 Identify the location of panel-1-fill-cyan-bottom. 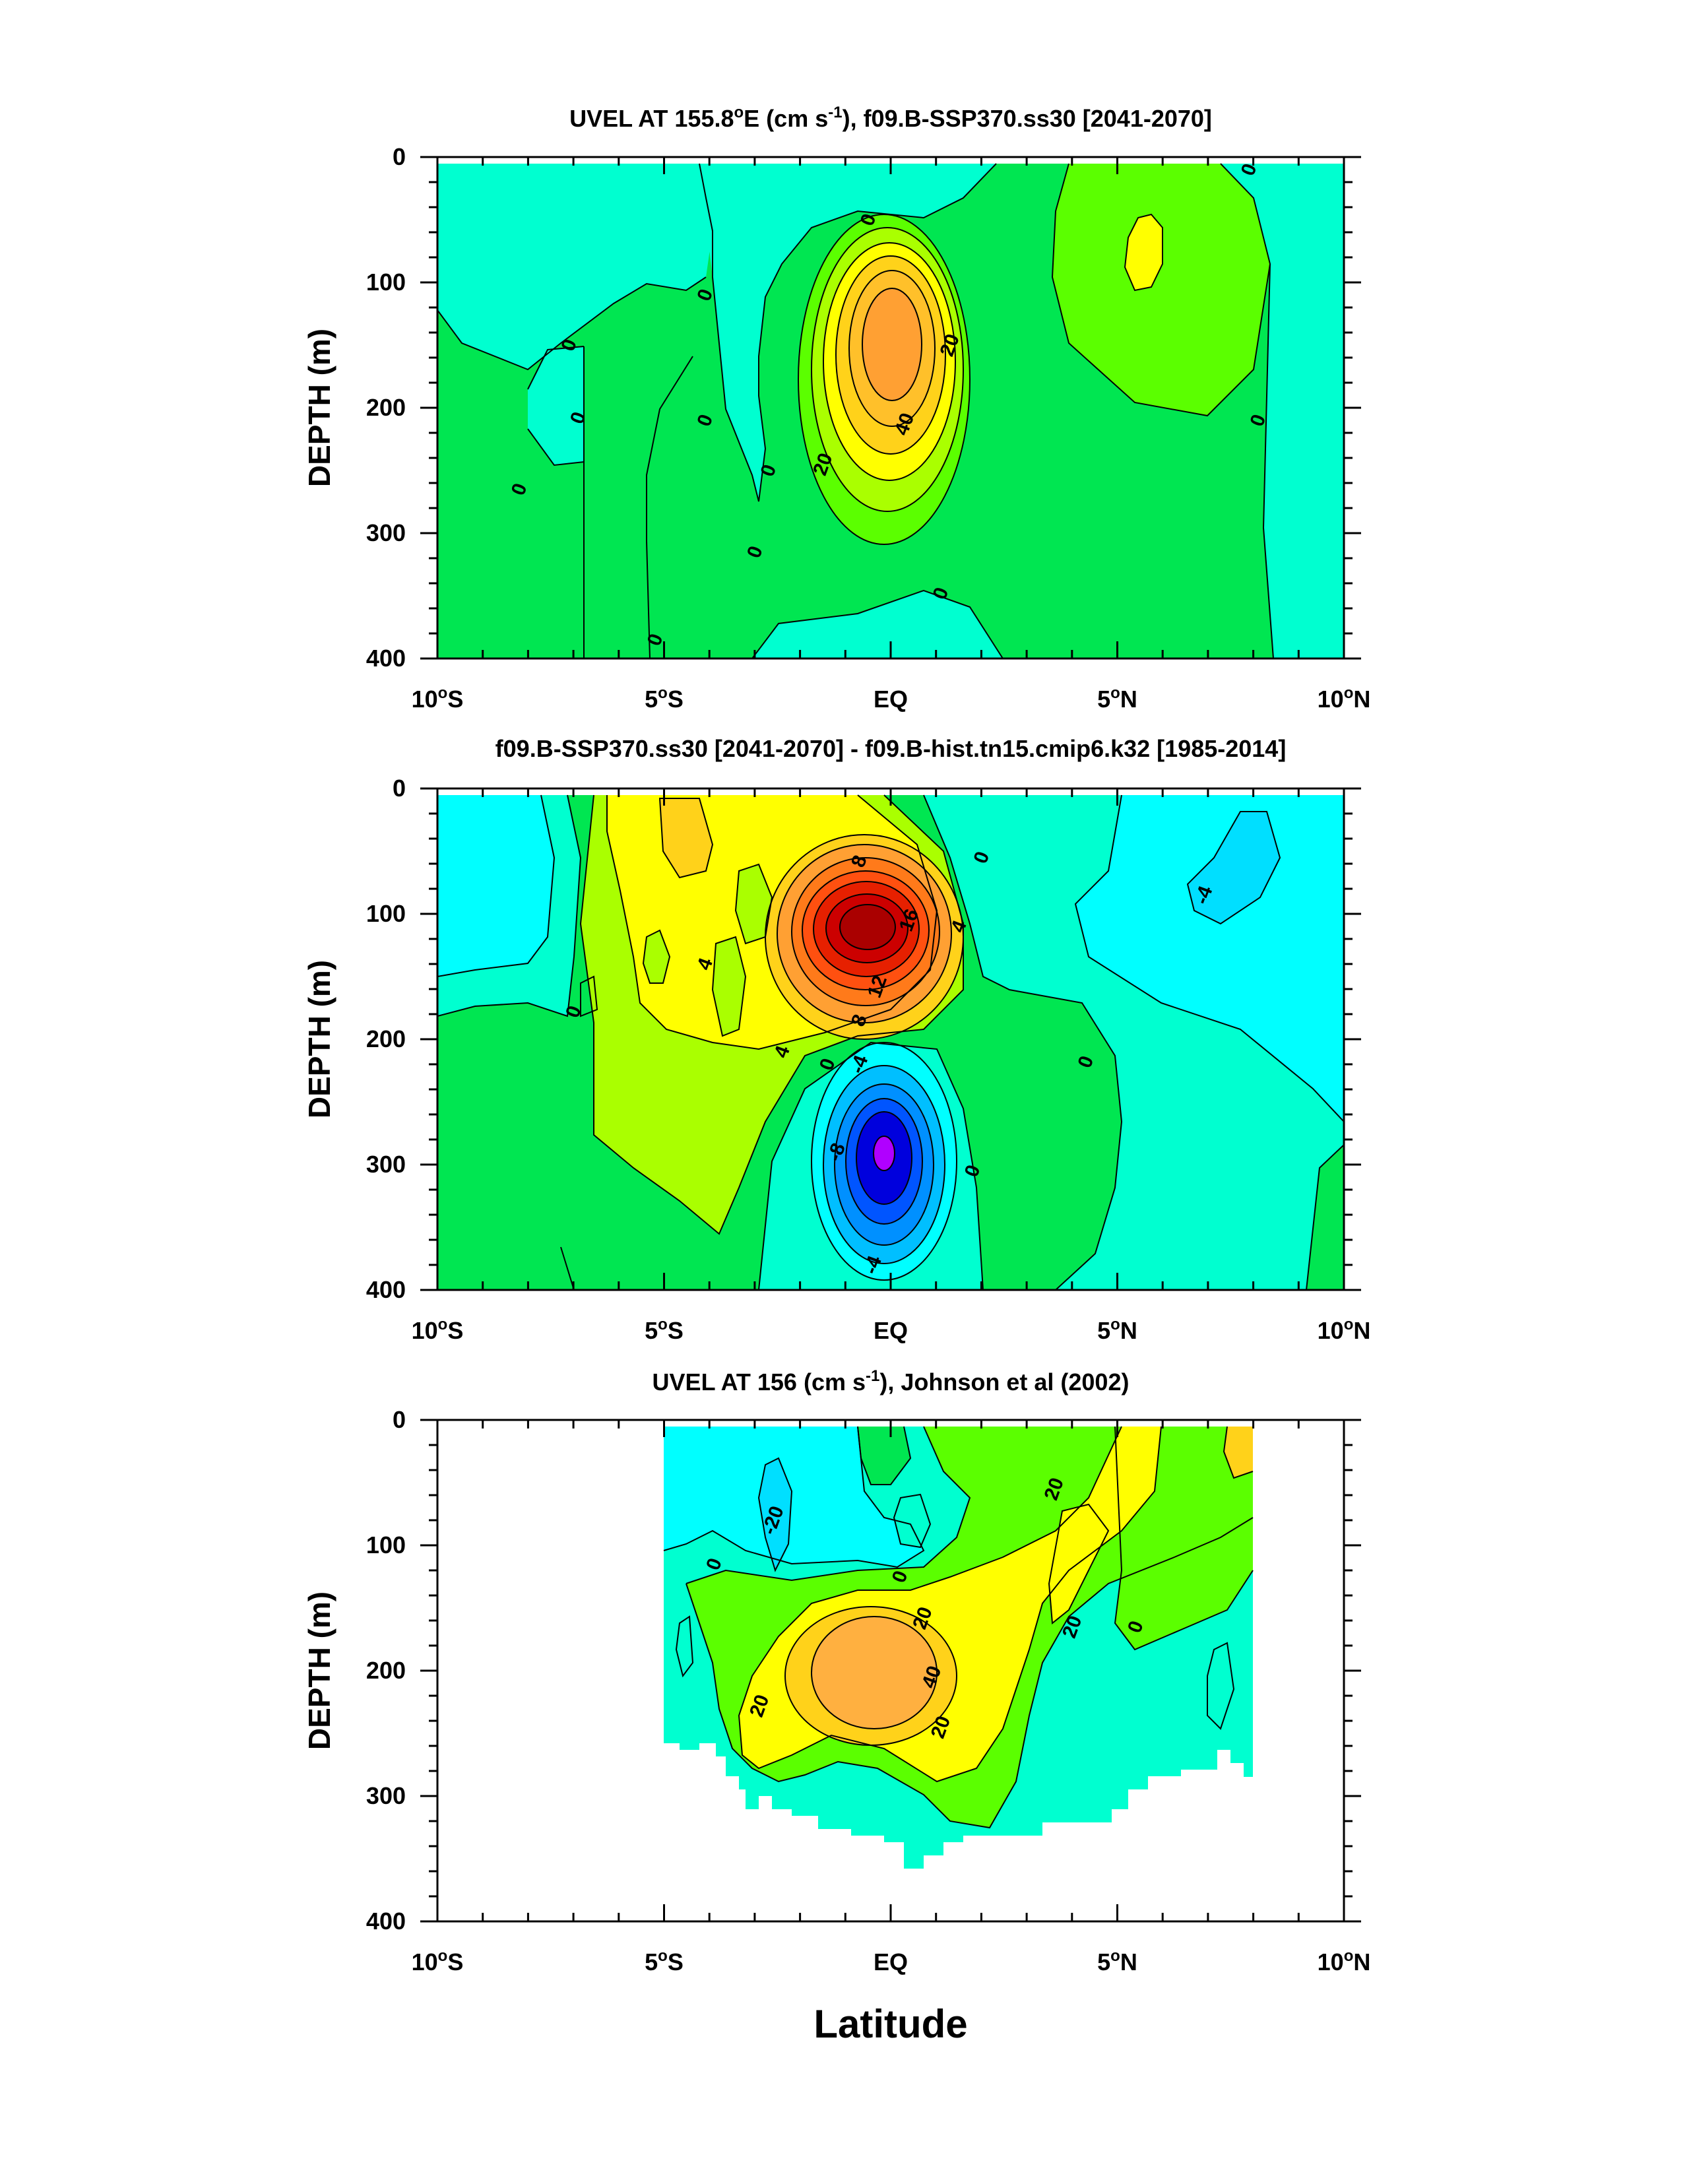
(877, 624).